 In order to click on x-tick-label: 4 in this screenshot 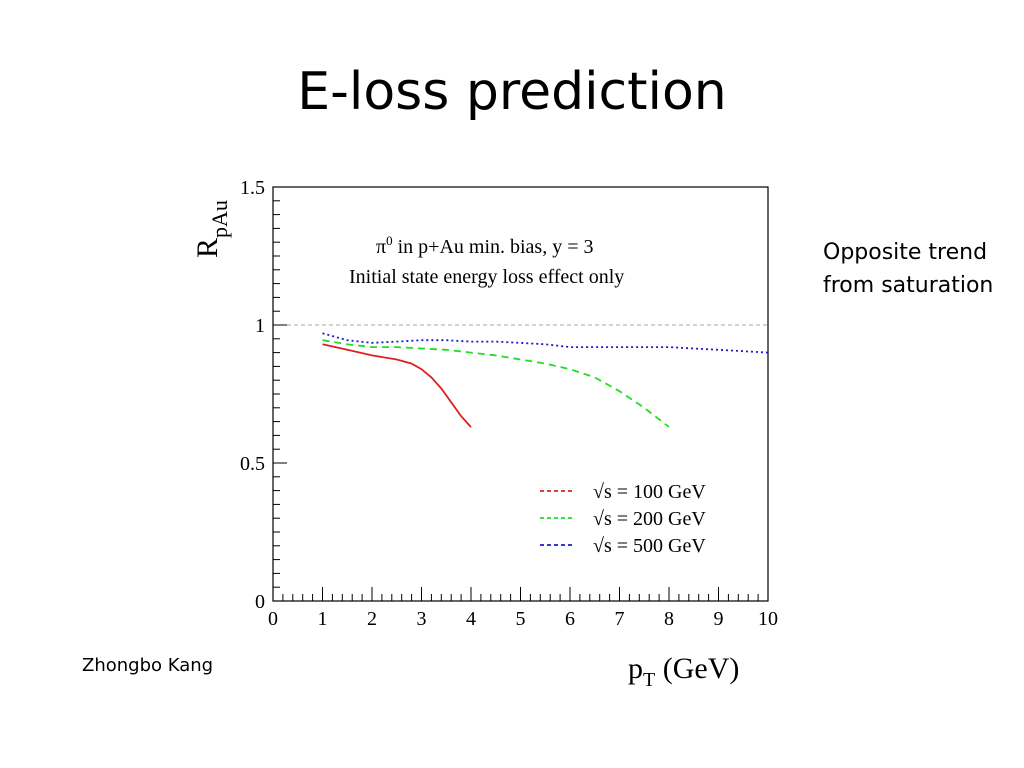, I will do `click(471, 619)`.